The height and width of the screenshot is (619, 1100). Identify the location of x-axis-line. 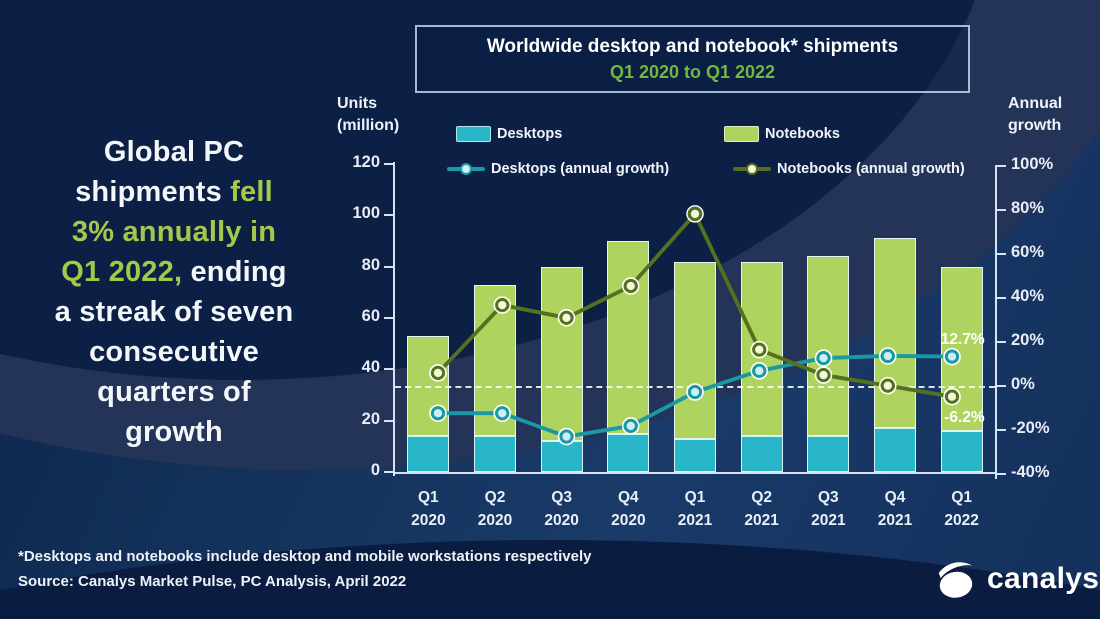
(695, 473).